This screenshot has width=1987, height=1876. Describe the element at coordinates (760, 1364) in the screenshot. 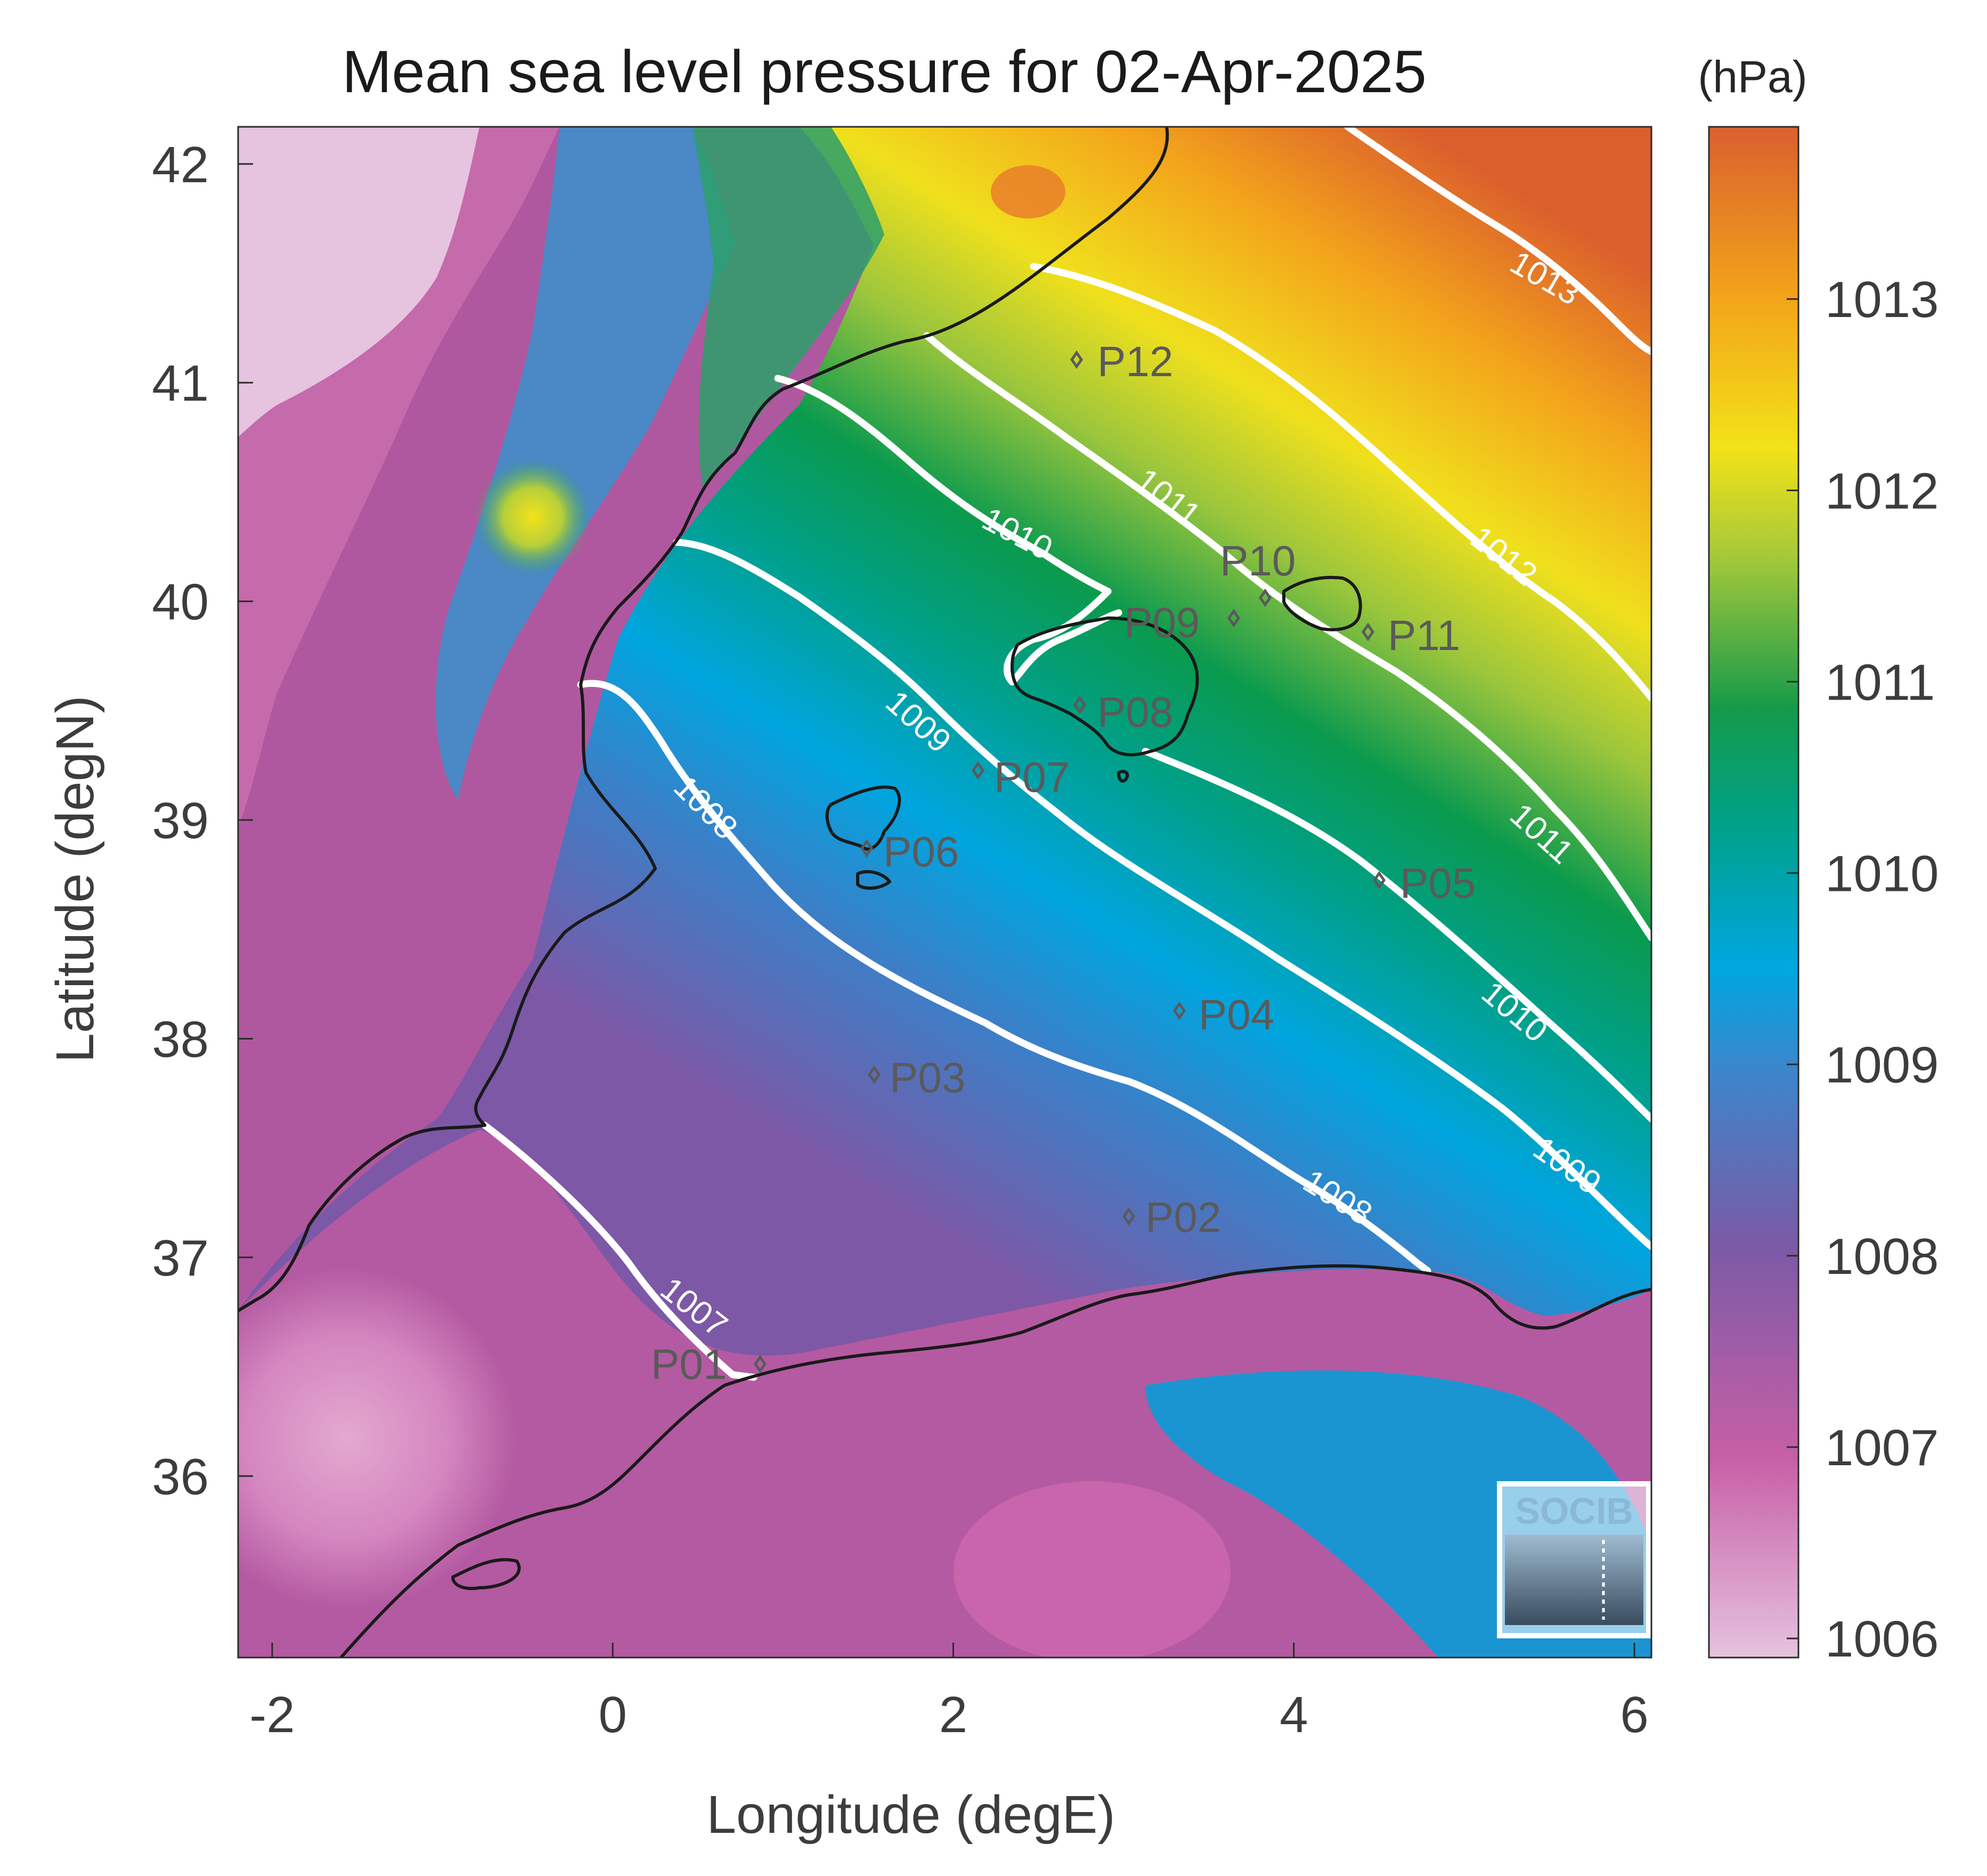

I see `station-p01-marker` at that location.